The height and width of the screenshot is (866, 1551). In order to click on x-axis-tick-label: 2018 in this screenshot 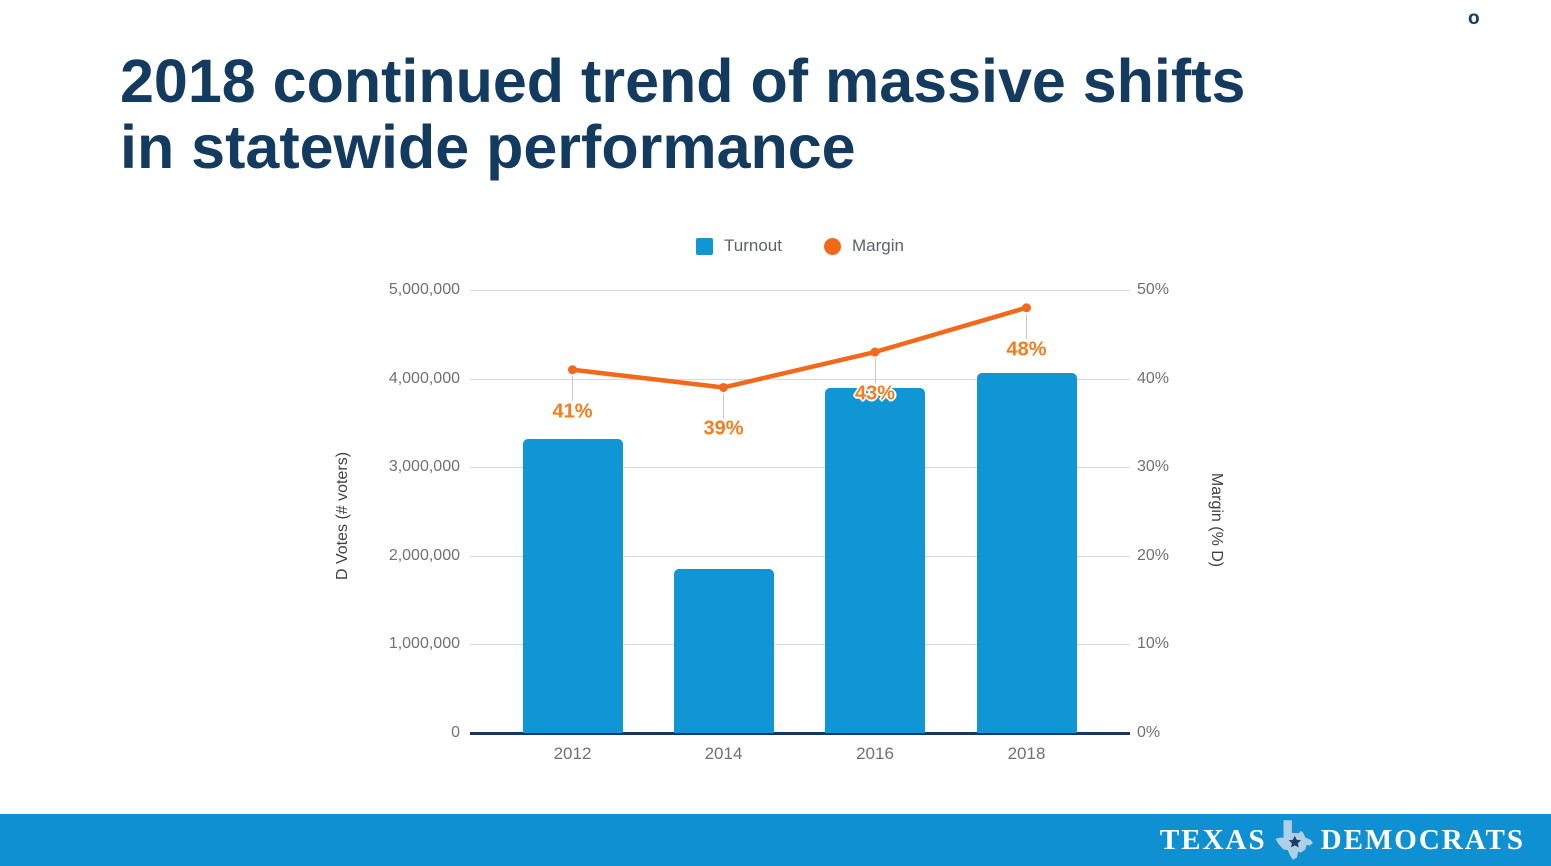, I will do `click(1026, 753)`.